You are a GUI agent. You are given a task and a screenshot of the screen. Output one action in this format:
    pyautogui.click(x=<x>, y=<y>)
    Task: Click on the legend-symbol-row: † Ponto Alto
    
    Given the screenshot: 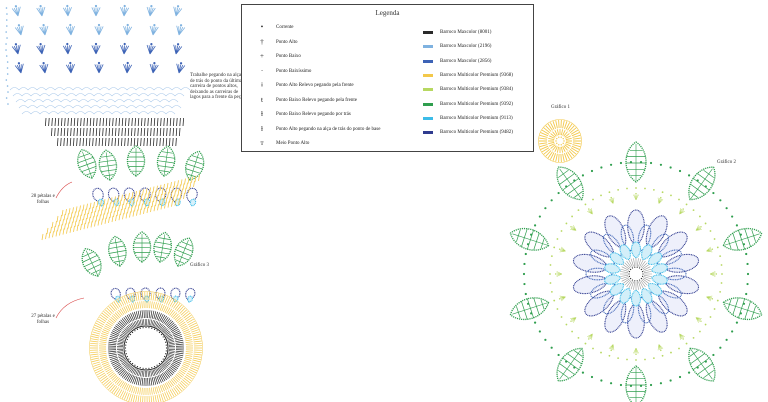 What is the action you would take?
    pyautogui.click(x=277, y=42)
    